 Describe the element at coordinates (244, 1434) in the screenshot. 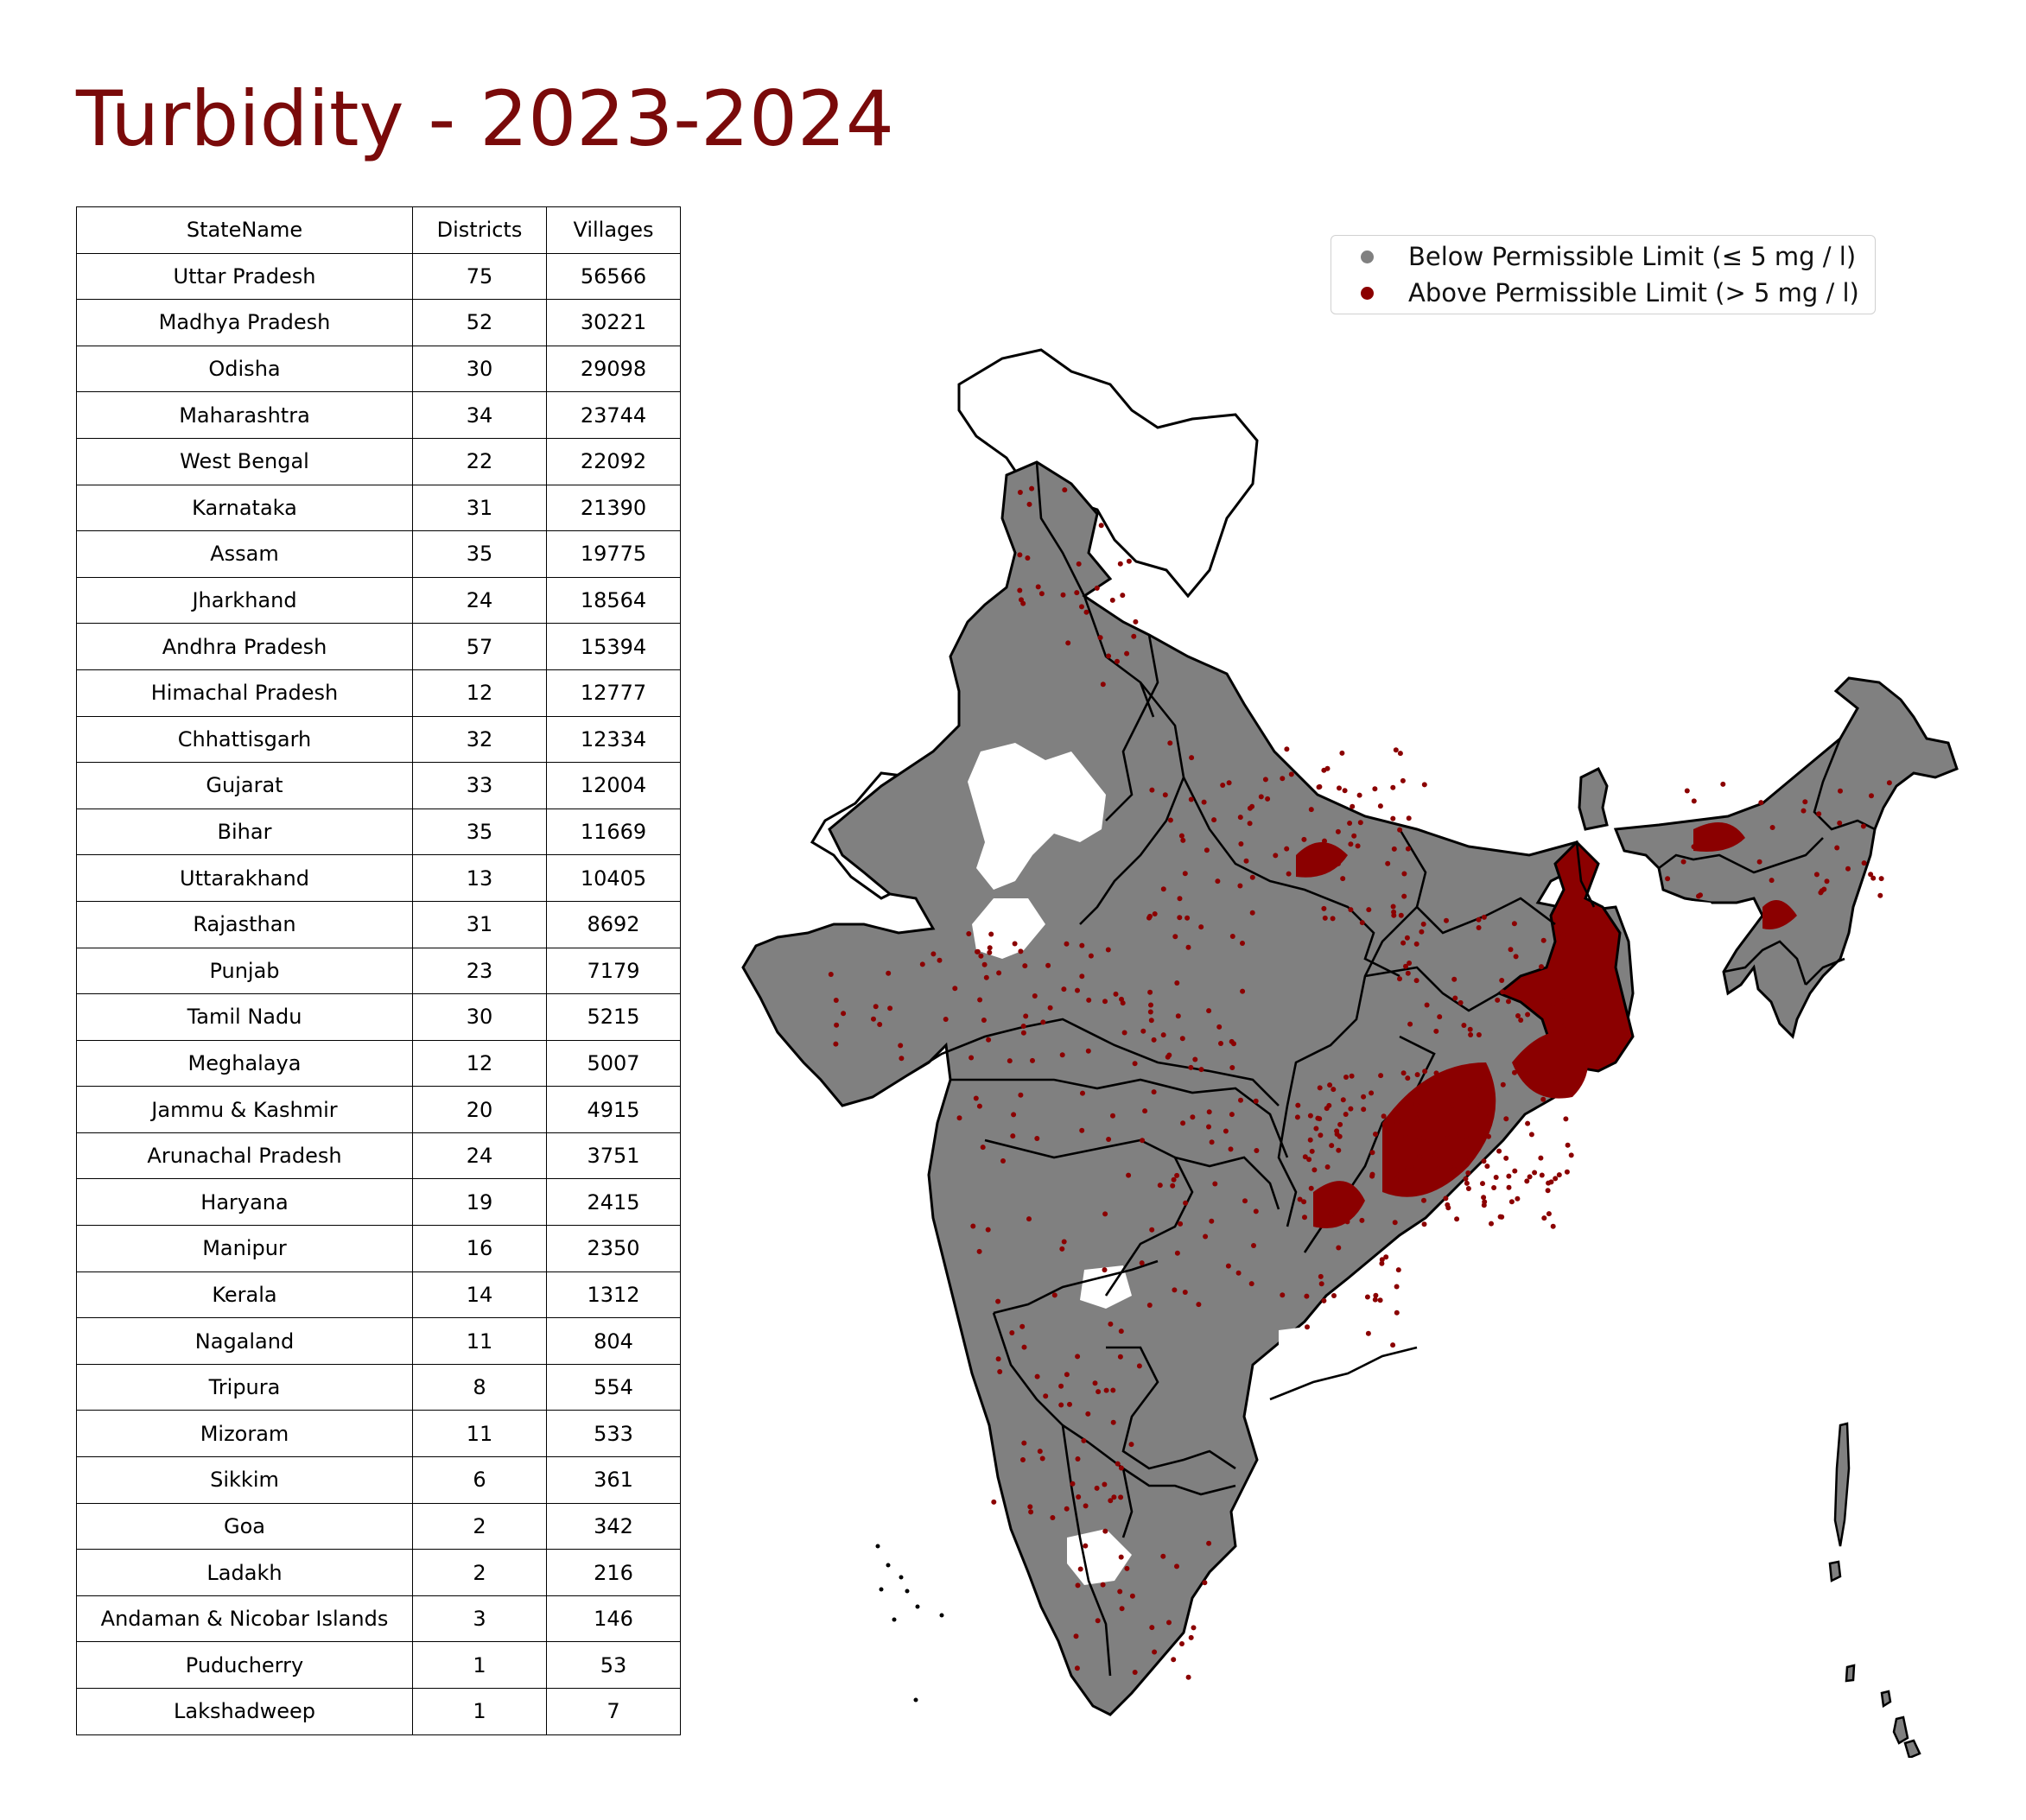

I see `cell-state-name: Mizoram` at that location.